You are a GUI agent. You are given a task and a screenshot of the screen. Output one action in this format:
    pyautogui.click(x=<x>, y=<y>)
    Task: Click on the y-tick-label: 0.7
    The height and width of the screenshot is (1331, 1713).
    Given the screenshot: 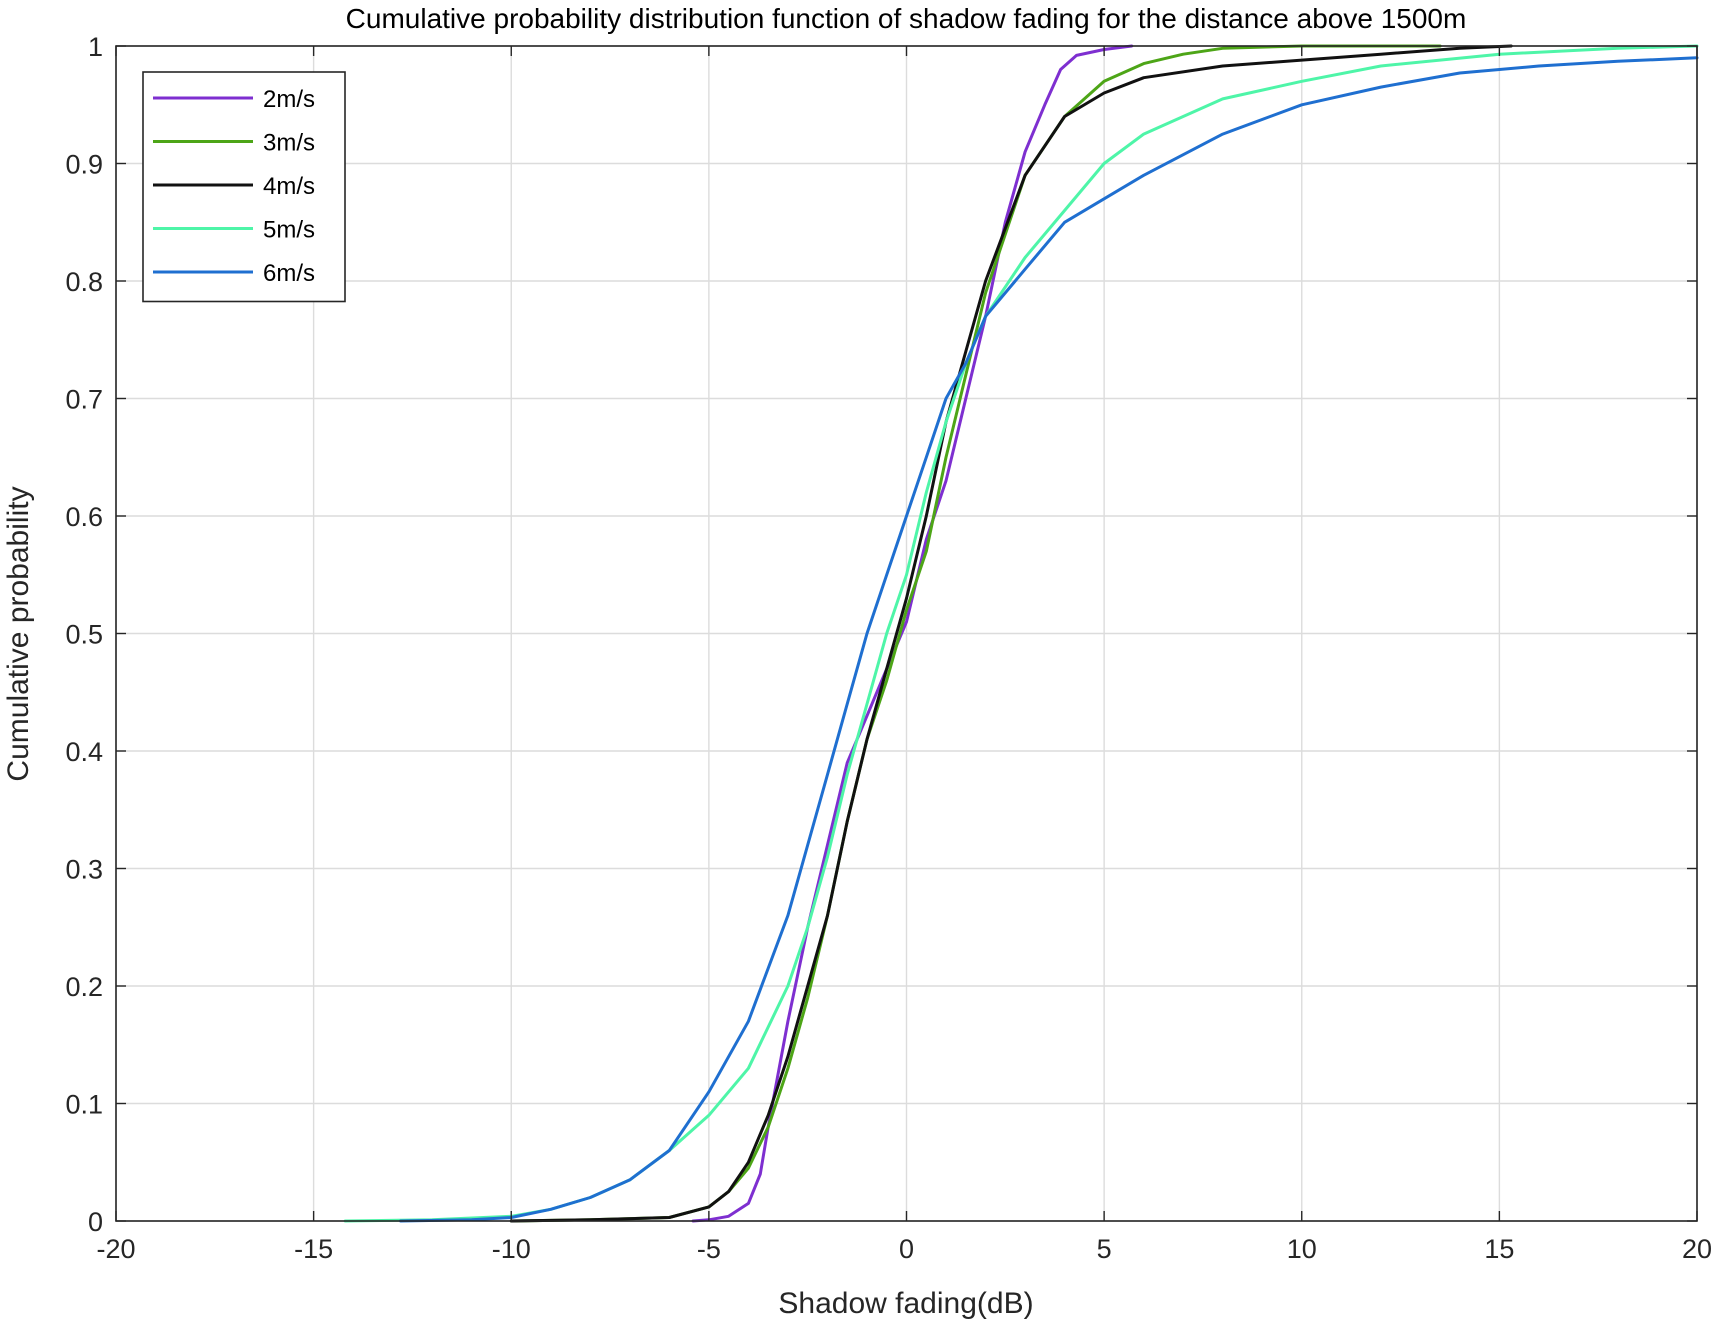 What is the action you would take?
    pyautogui.click(x=84, y=400)
    